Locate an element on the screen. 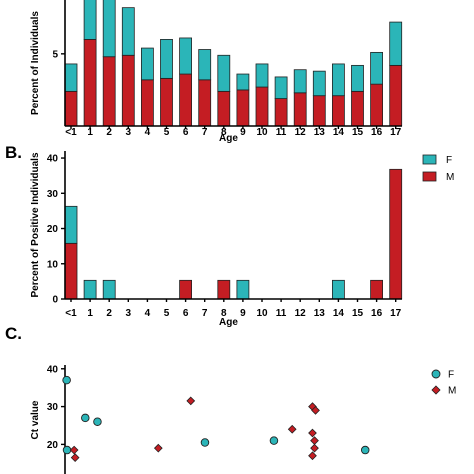 The height and width of the screenshot is (474, 474). y-axis-title: Ct value is located at coordinates (35, 419).